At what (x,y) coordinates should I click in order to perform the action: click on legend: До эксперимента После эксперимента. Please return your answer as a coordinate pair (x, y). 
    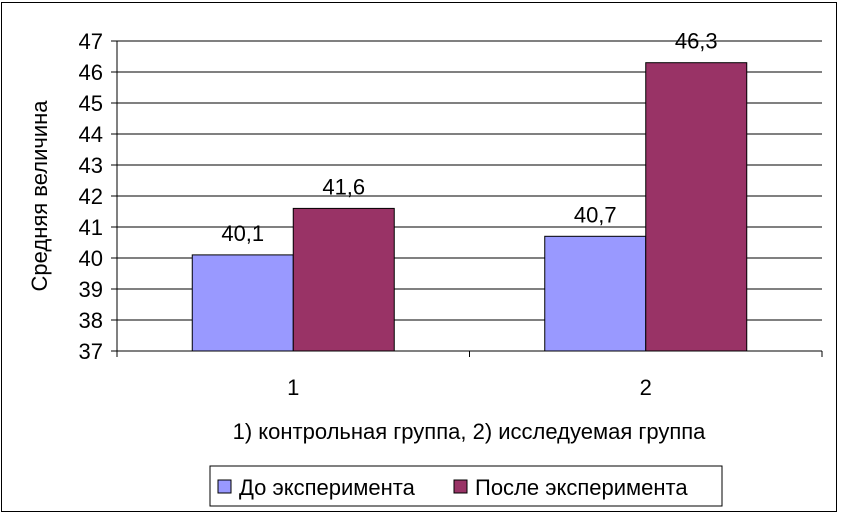
    Looking at the image, I should click on (466, 486).